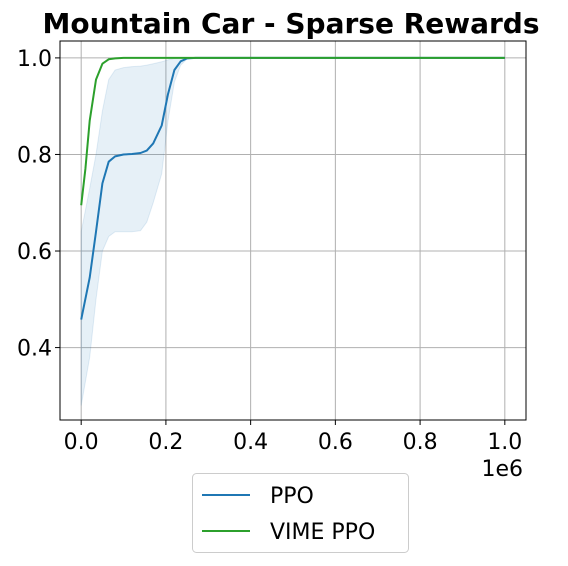 This screenshot has width=568, height=566. Describe the element at coordinates (504, 442) in the screenshot. I see `x-tick-label: 1.0` at that location.